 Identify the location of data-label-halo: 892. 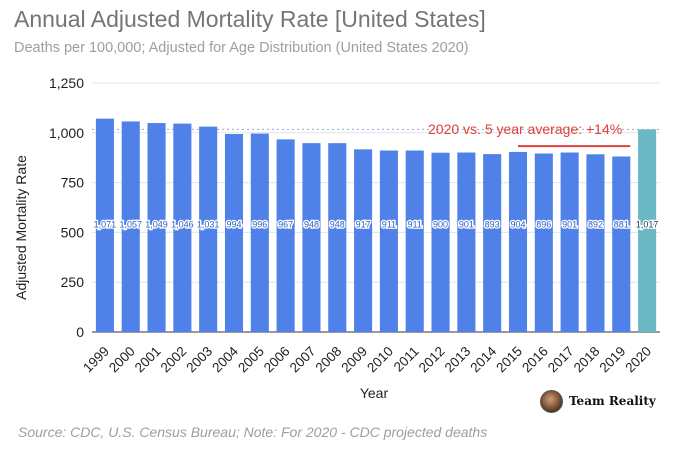
(595, 224).